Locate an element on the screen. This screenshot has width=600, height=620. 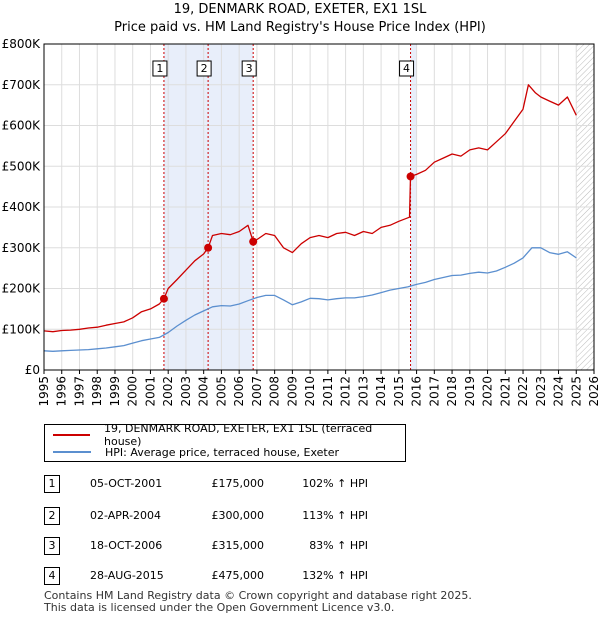
x-tick-label: 2007 is located at coordinates (257, 391).